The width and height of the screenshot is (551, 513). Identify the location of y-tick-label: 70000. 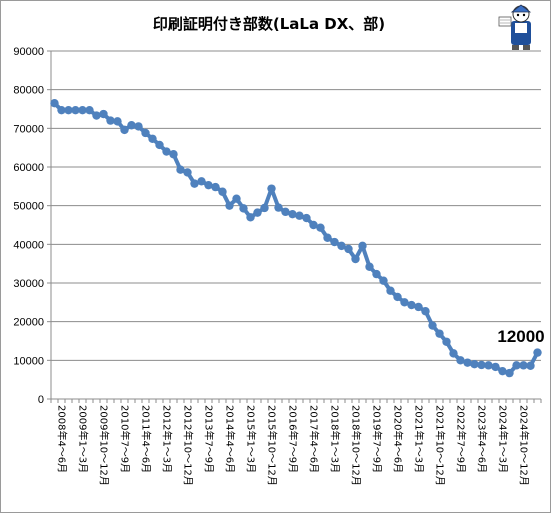
(28, 129).